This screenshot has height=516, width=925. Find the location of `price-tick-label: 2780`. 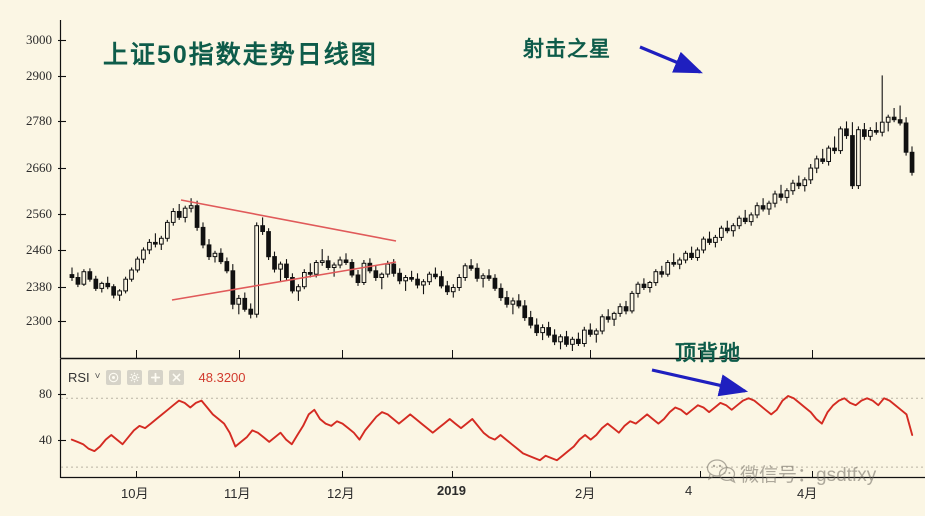

price-tick-label: 2780 is located at coordinates (39, 120).